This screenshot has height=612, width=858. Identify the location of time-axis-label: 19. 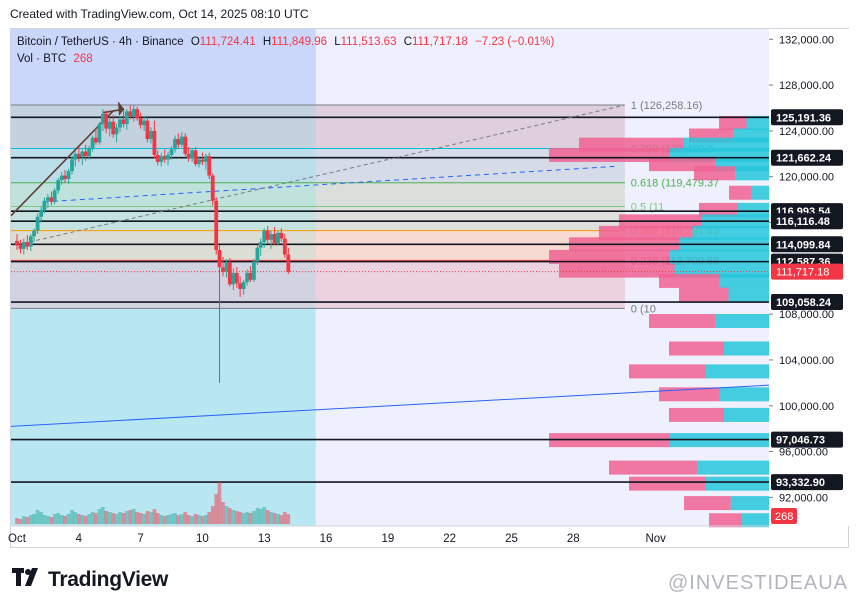
(387, 539).